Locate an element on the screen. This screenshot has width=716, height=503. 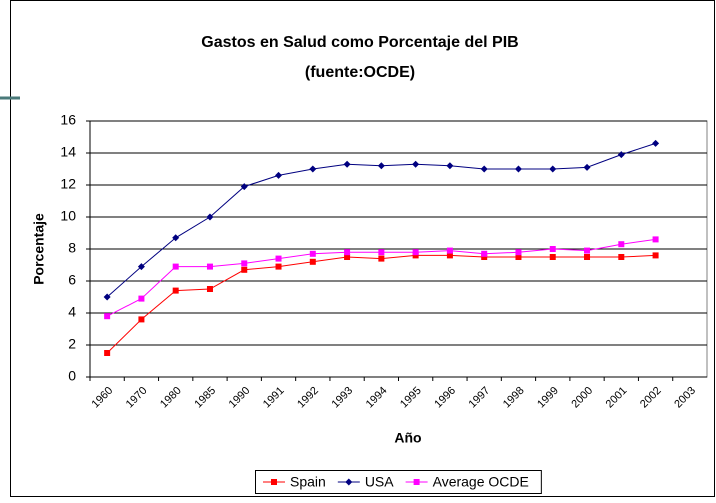
y-tick-label: 10 is located at coordinates (68, 216).